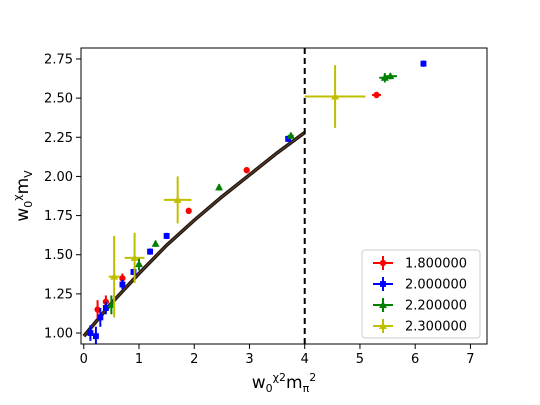  Describe the element at coordinates (58, 216) in the screenshot. I see `y-tick-label: 1.75` at that location.